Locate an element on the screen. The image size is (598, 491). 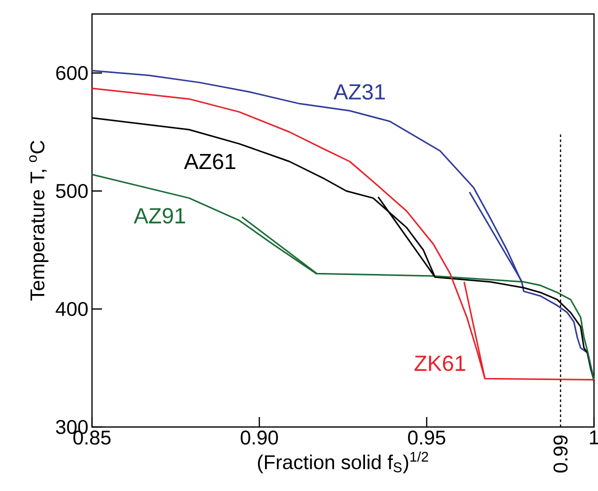
y-tick-label: 400 is located at coordinates (72, 309).